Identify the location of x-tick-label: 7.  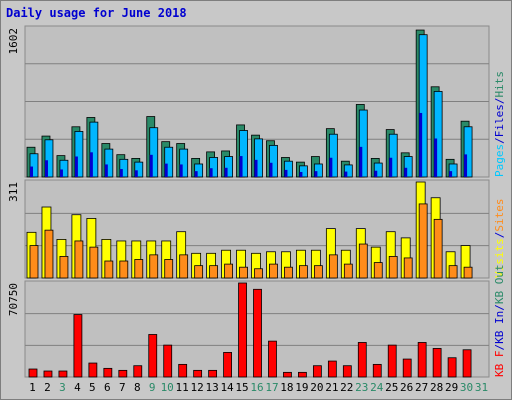
(122, 387).